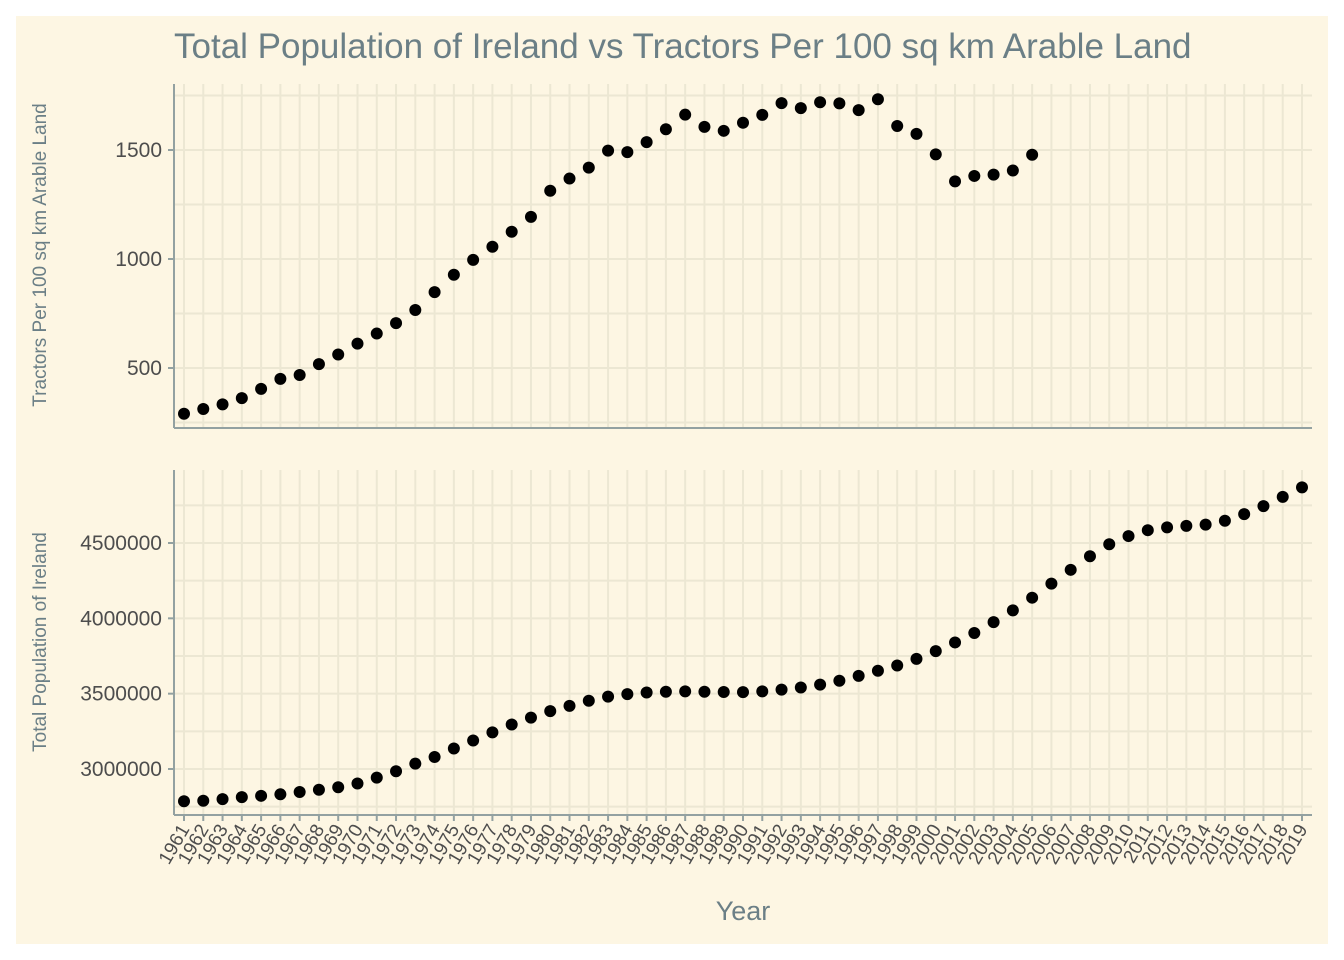 This screenshot has width=1344, height=960. I want to click on y-tick-label: 3500000, so click(121, 694).